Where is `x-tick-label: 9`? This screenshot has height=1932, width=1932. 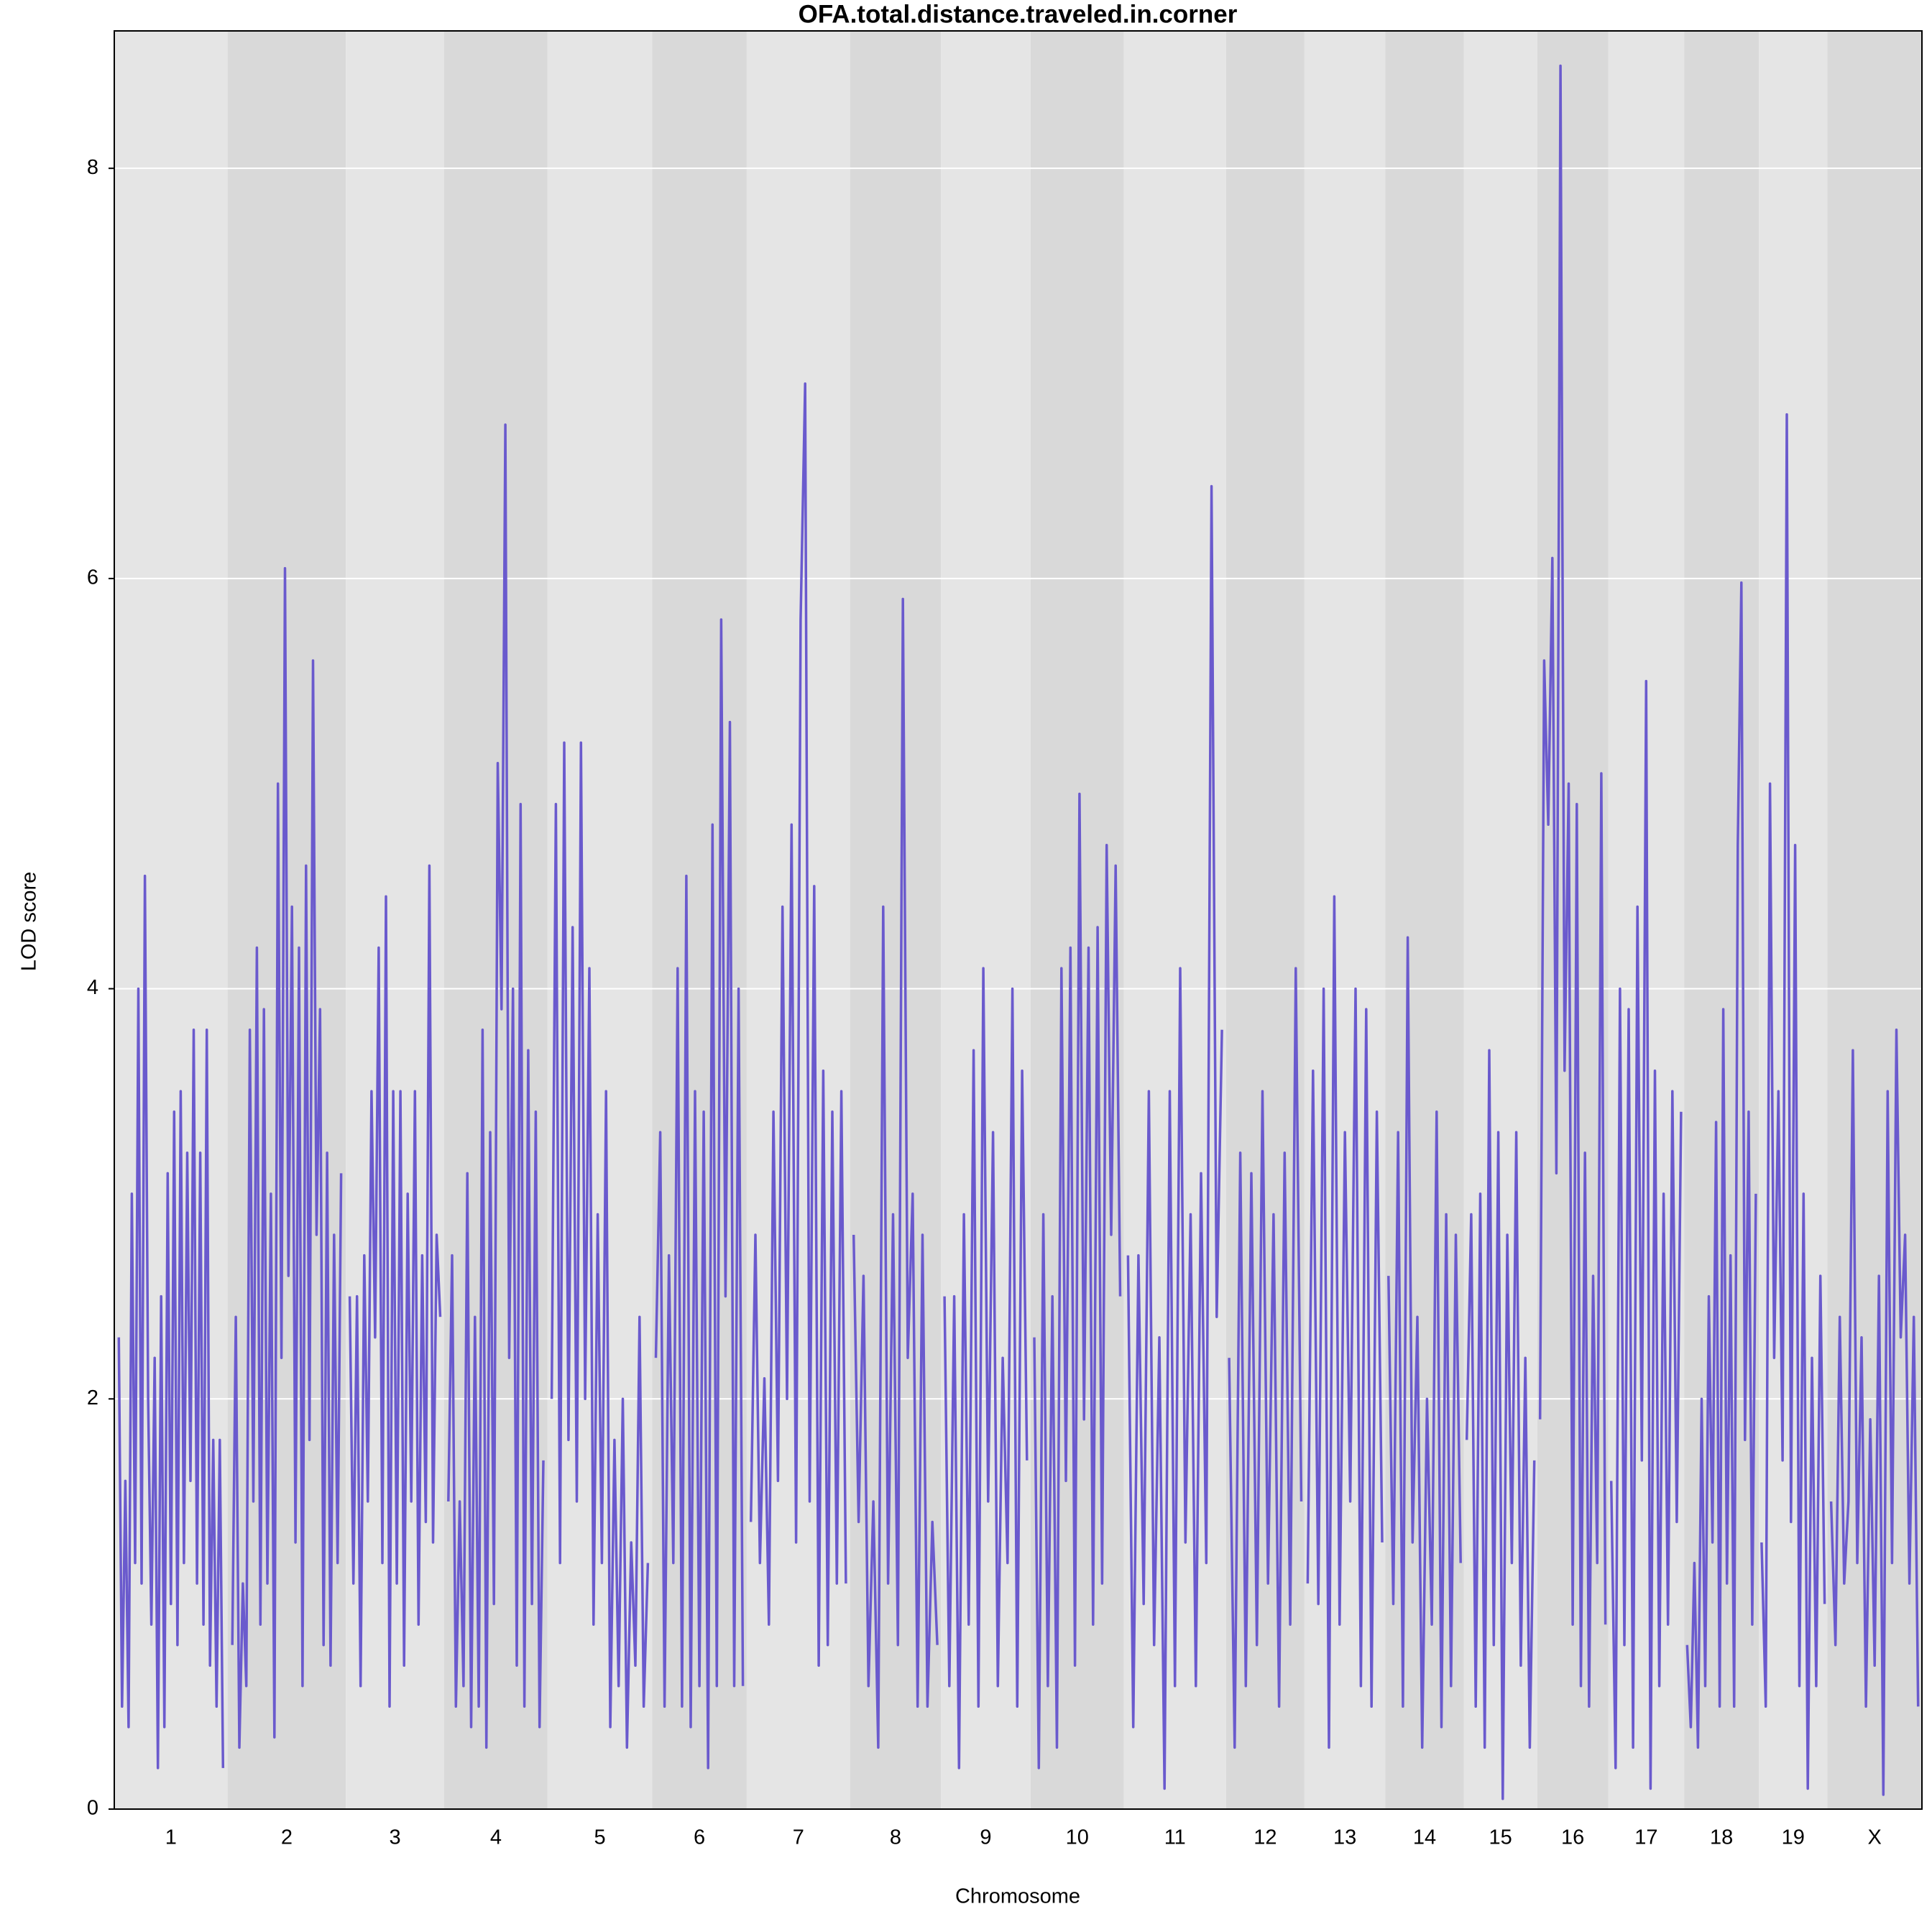
x-tick-label: 9 is located at coordinates (985, 1837).